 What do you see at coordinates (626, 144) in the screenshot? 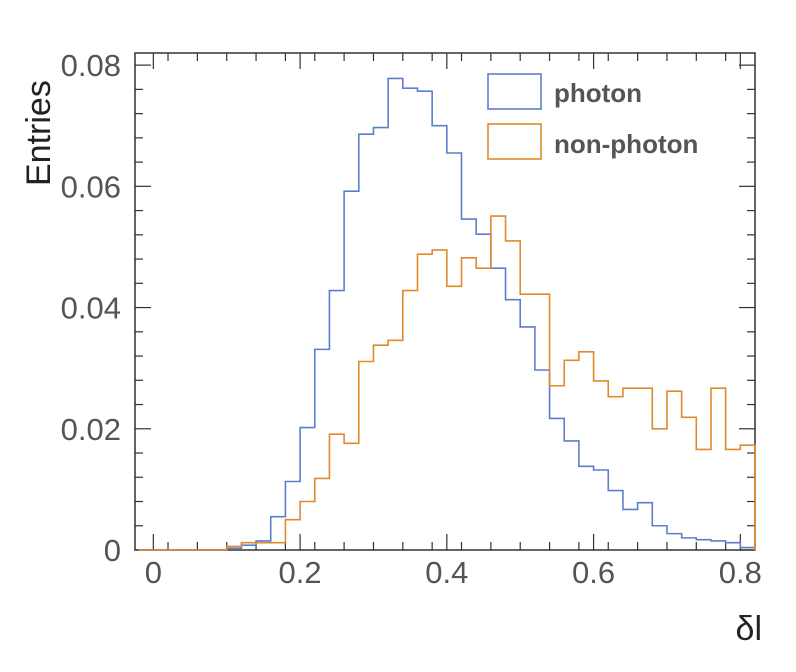
I see `legend-label-non-photon: non-photon` at bounding box center [626, 144].